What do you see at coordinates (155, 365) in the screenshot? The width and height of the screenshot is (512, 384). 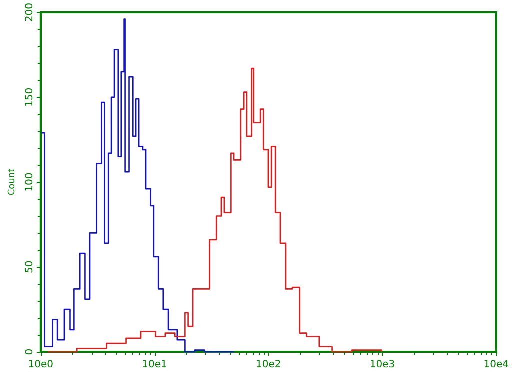 I see `x-tick-label: 10e1` at bounding box center [155, 365].